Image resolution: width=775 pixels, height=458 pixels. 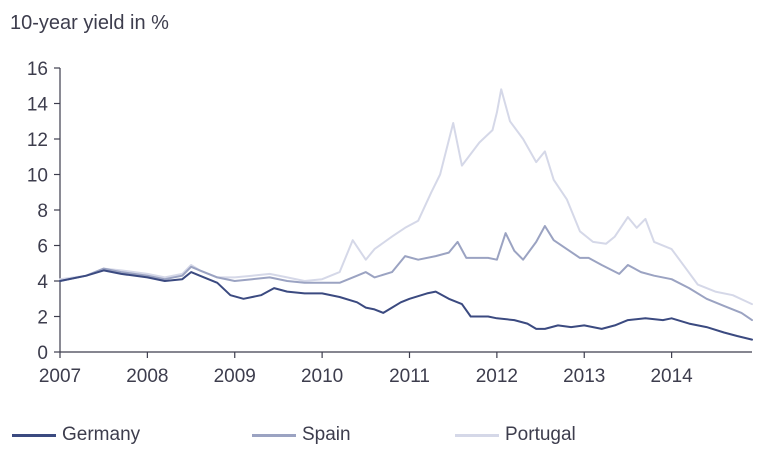 What do you see at coordinates (584, 376) in the screenshot?
I see `x-tick-label: 2013` at bounding box center [584, 376].